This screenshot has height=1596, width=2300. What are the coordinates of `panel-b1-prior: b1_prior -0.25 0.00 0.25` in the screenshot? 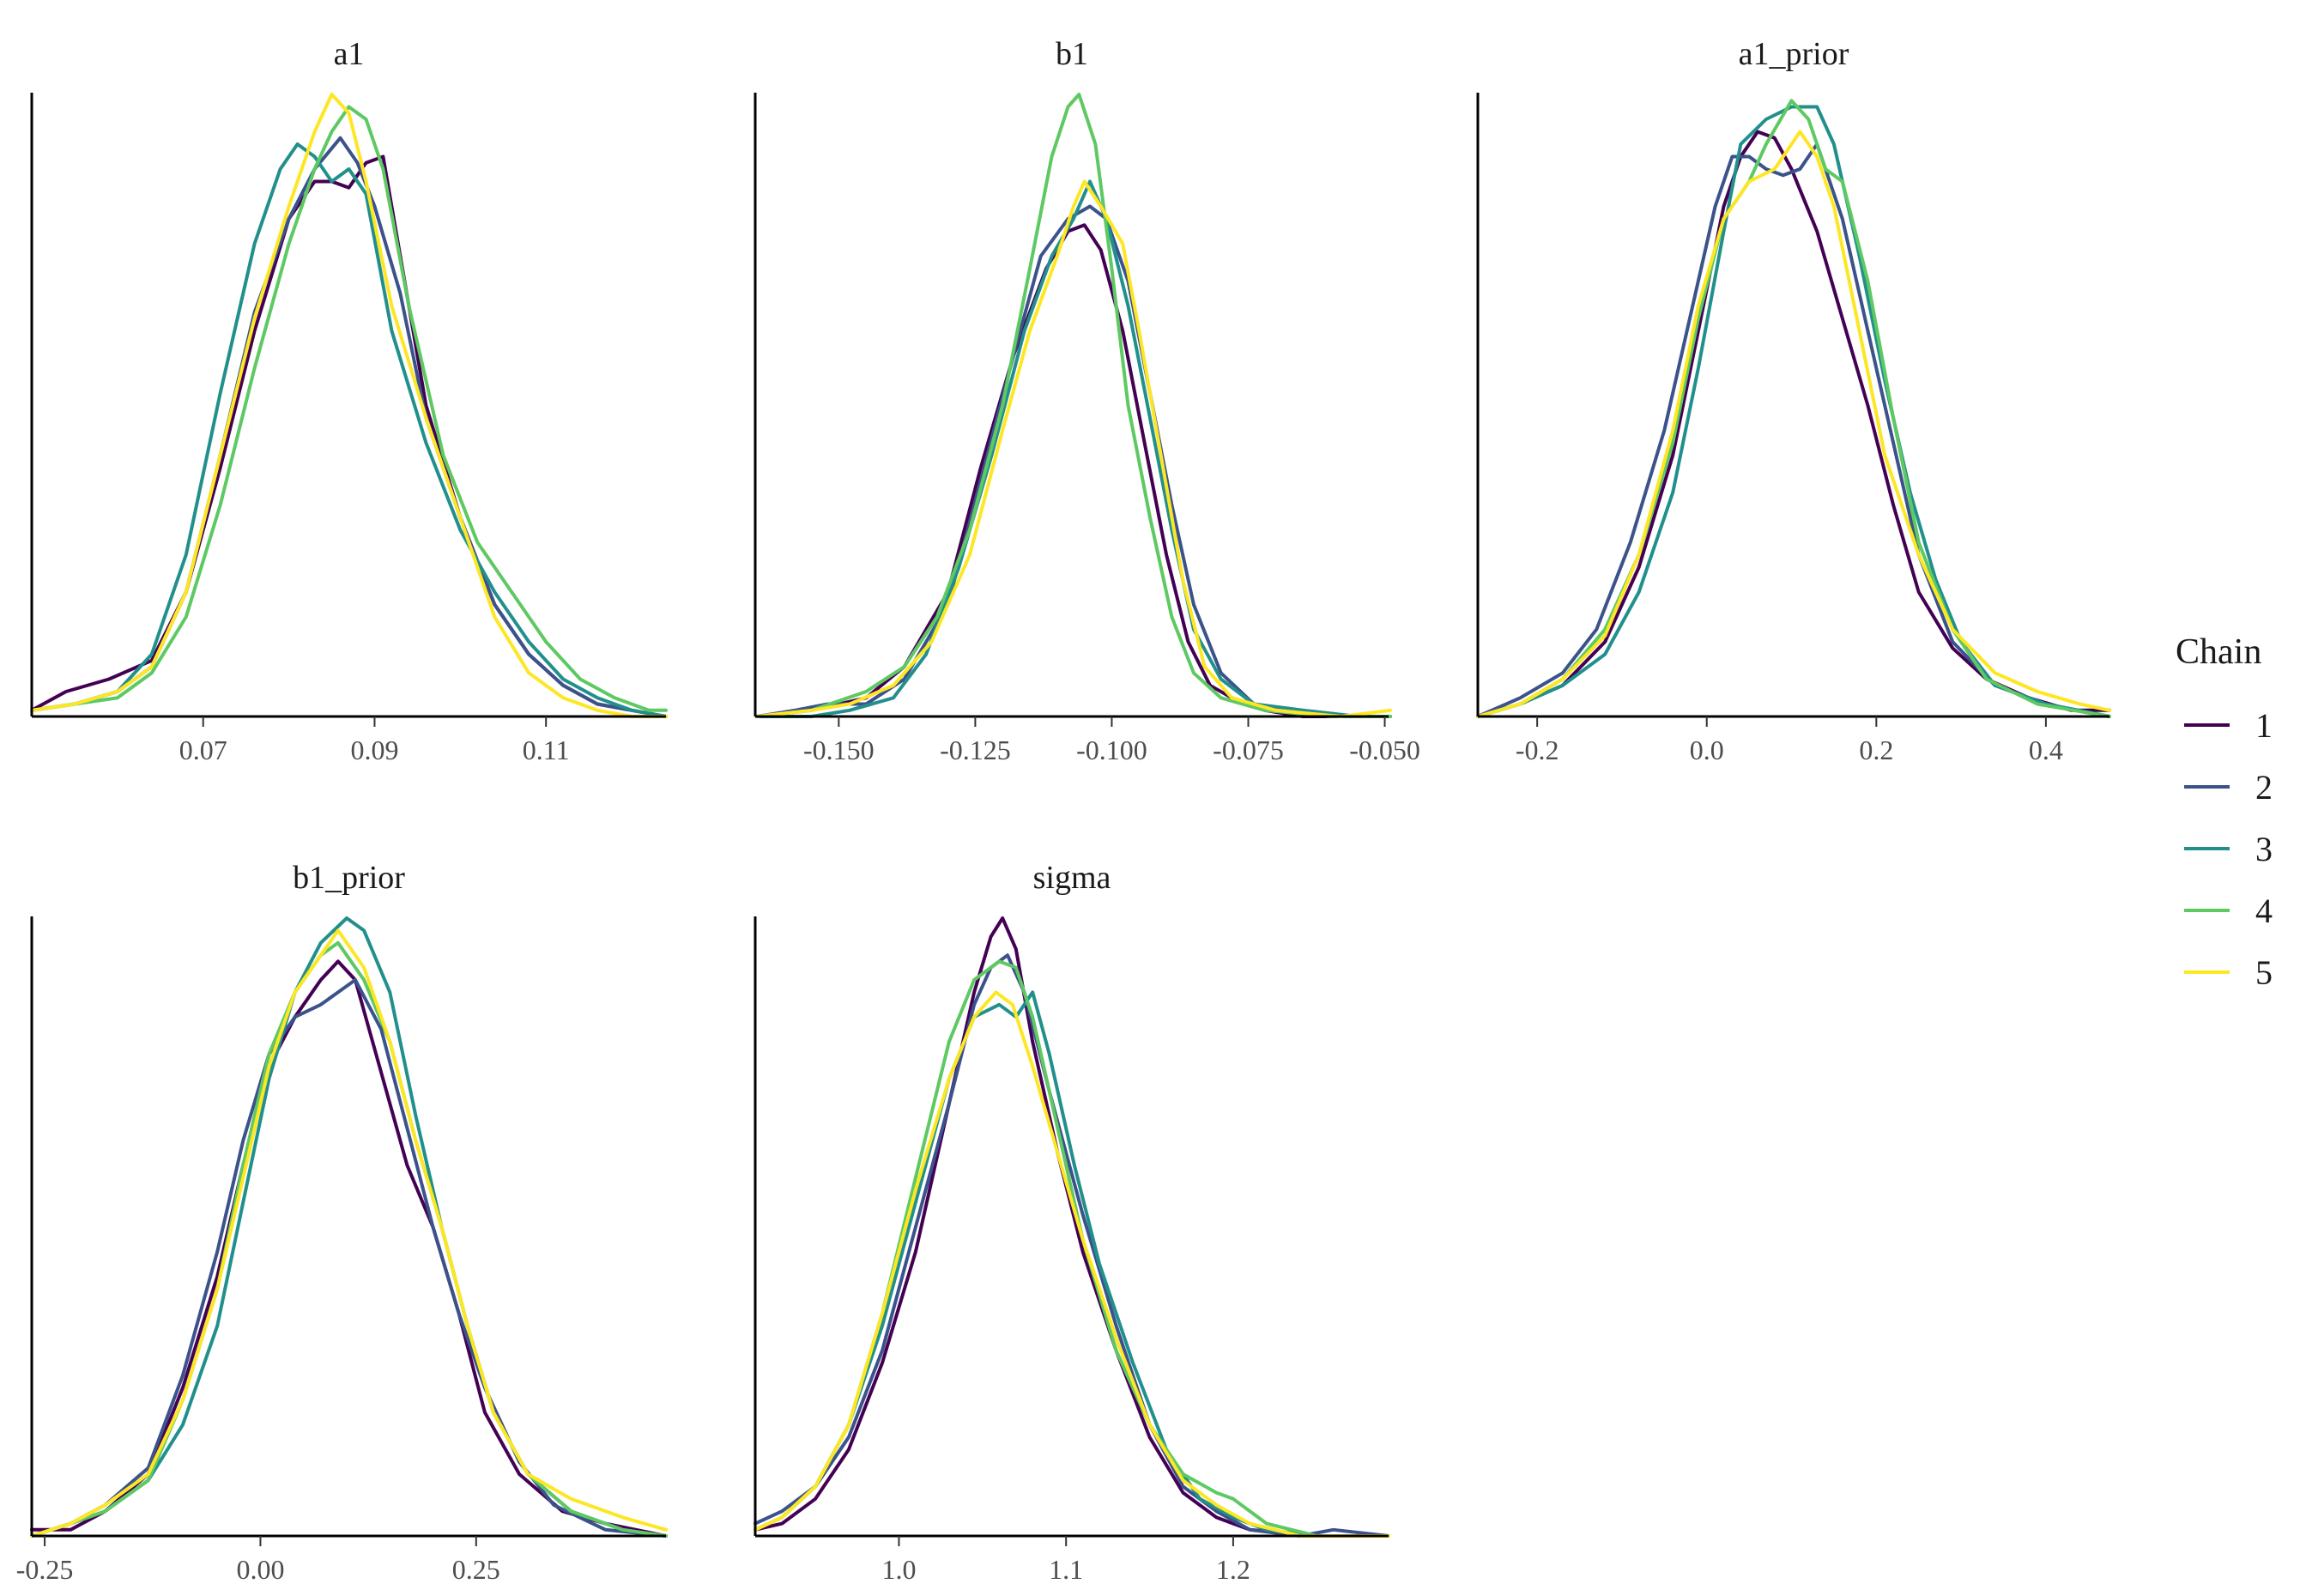 It's located at (342, 1223).